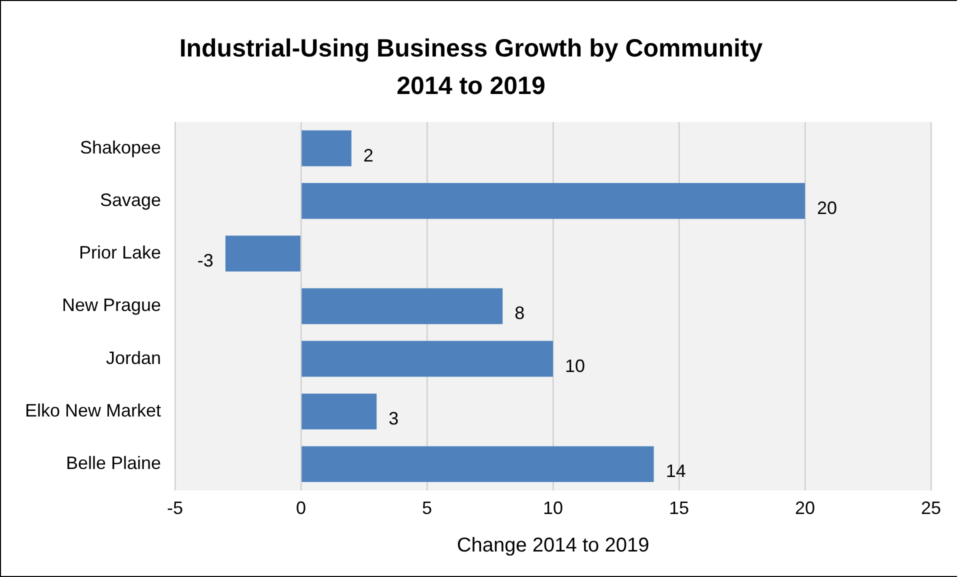  I want to click on y-tick-label: Shakopee, so click(121, 147).